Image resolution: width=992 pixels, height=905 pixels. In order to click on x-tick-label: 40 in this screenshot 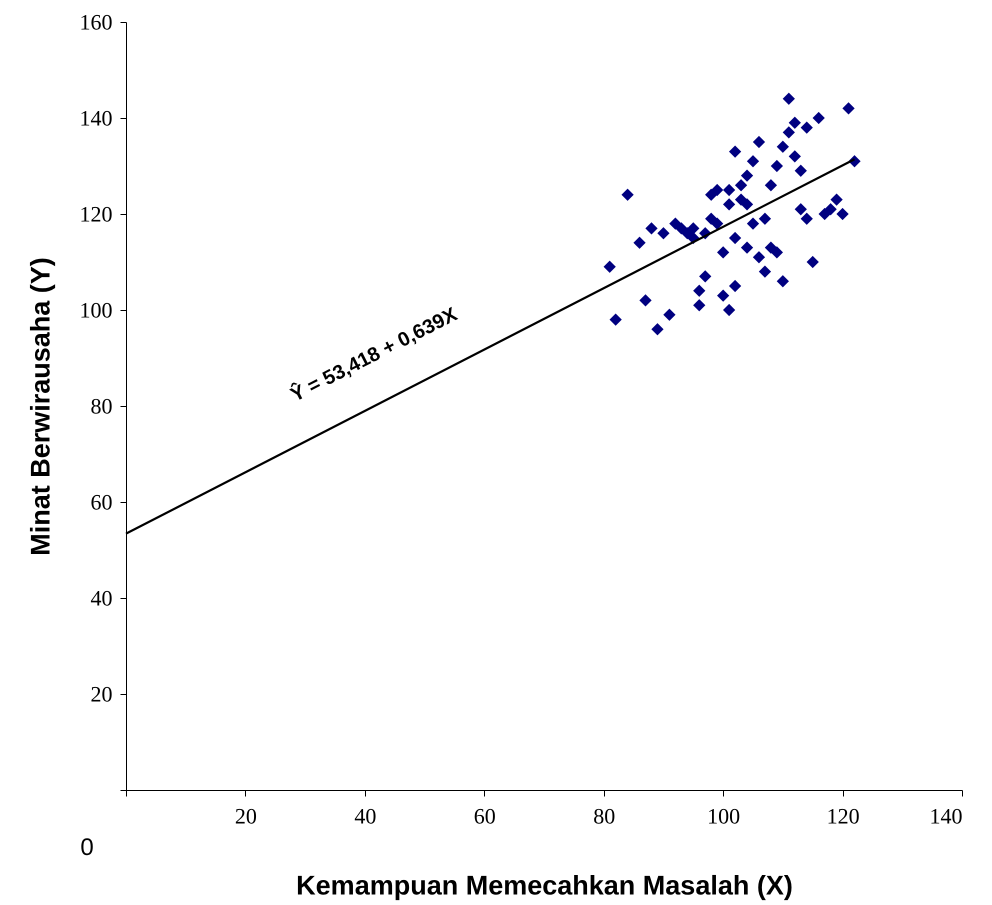, I will do `click(365, 816)`.